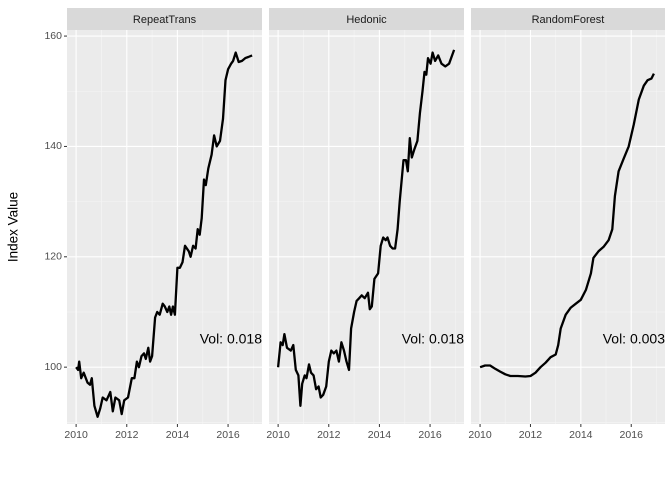  I want to click on strip-label: Hedonic, so click(366, 20).